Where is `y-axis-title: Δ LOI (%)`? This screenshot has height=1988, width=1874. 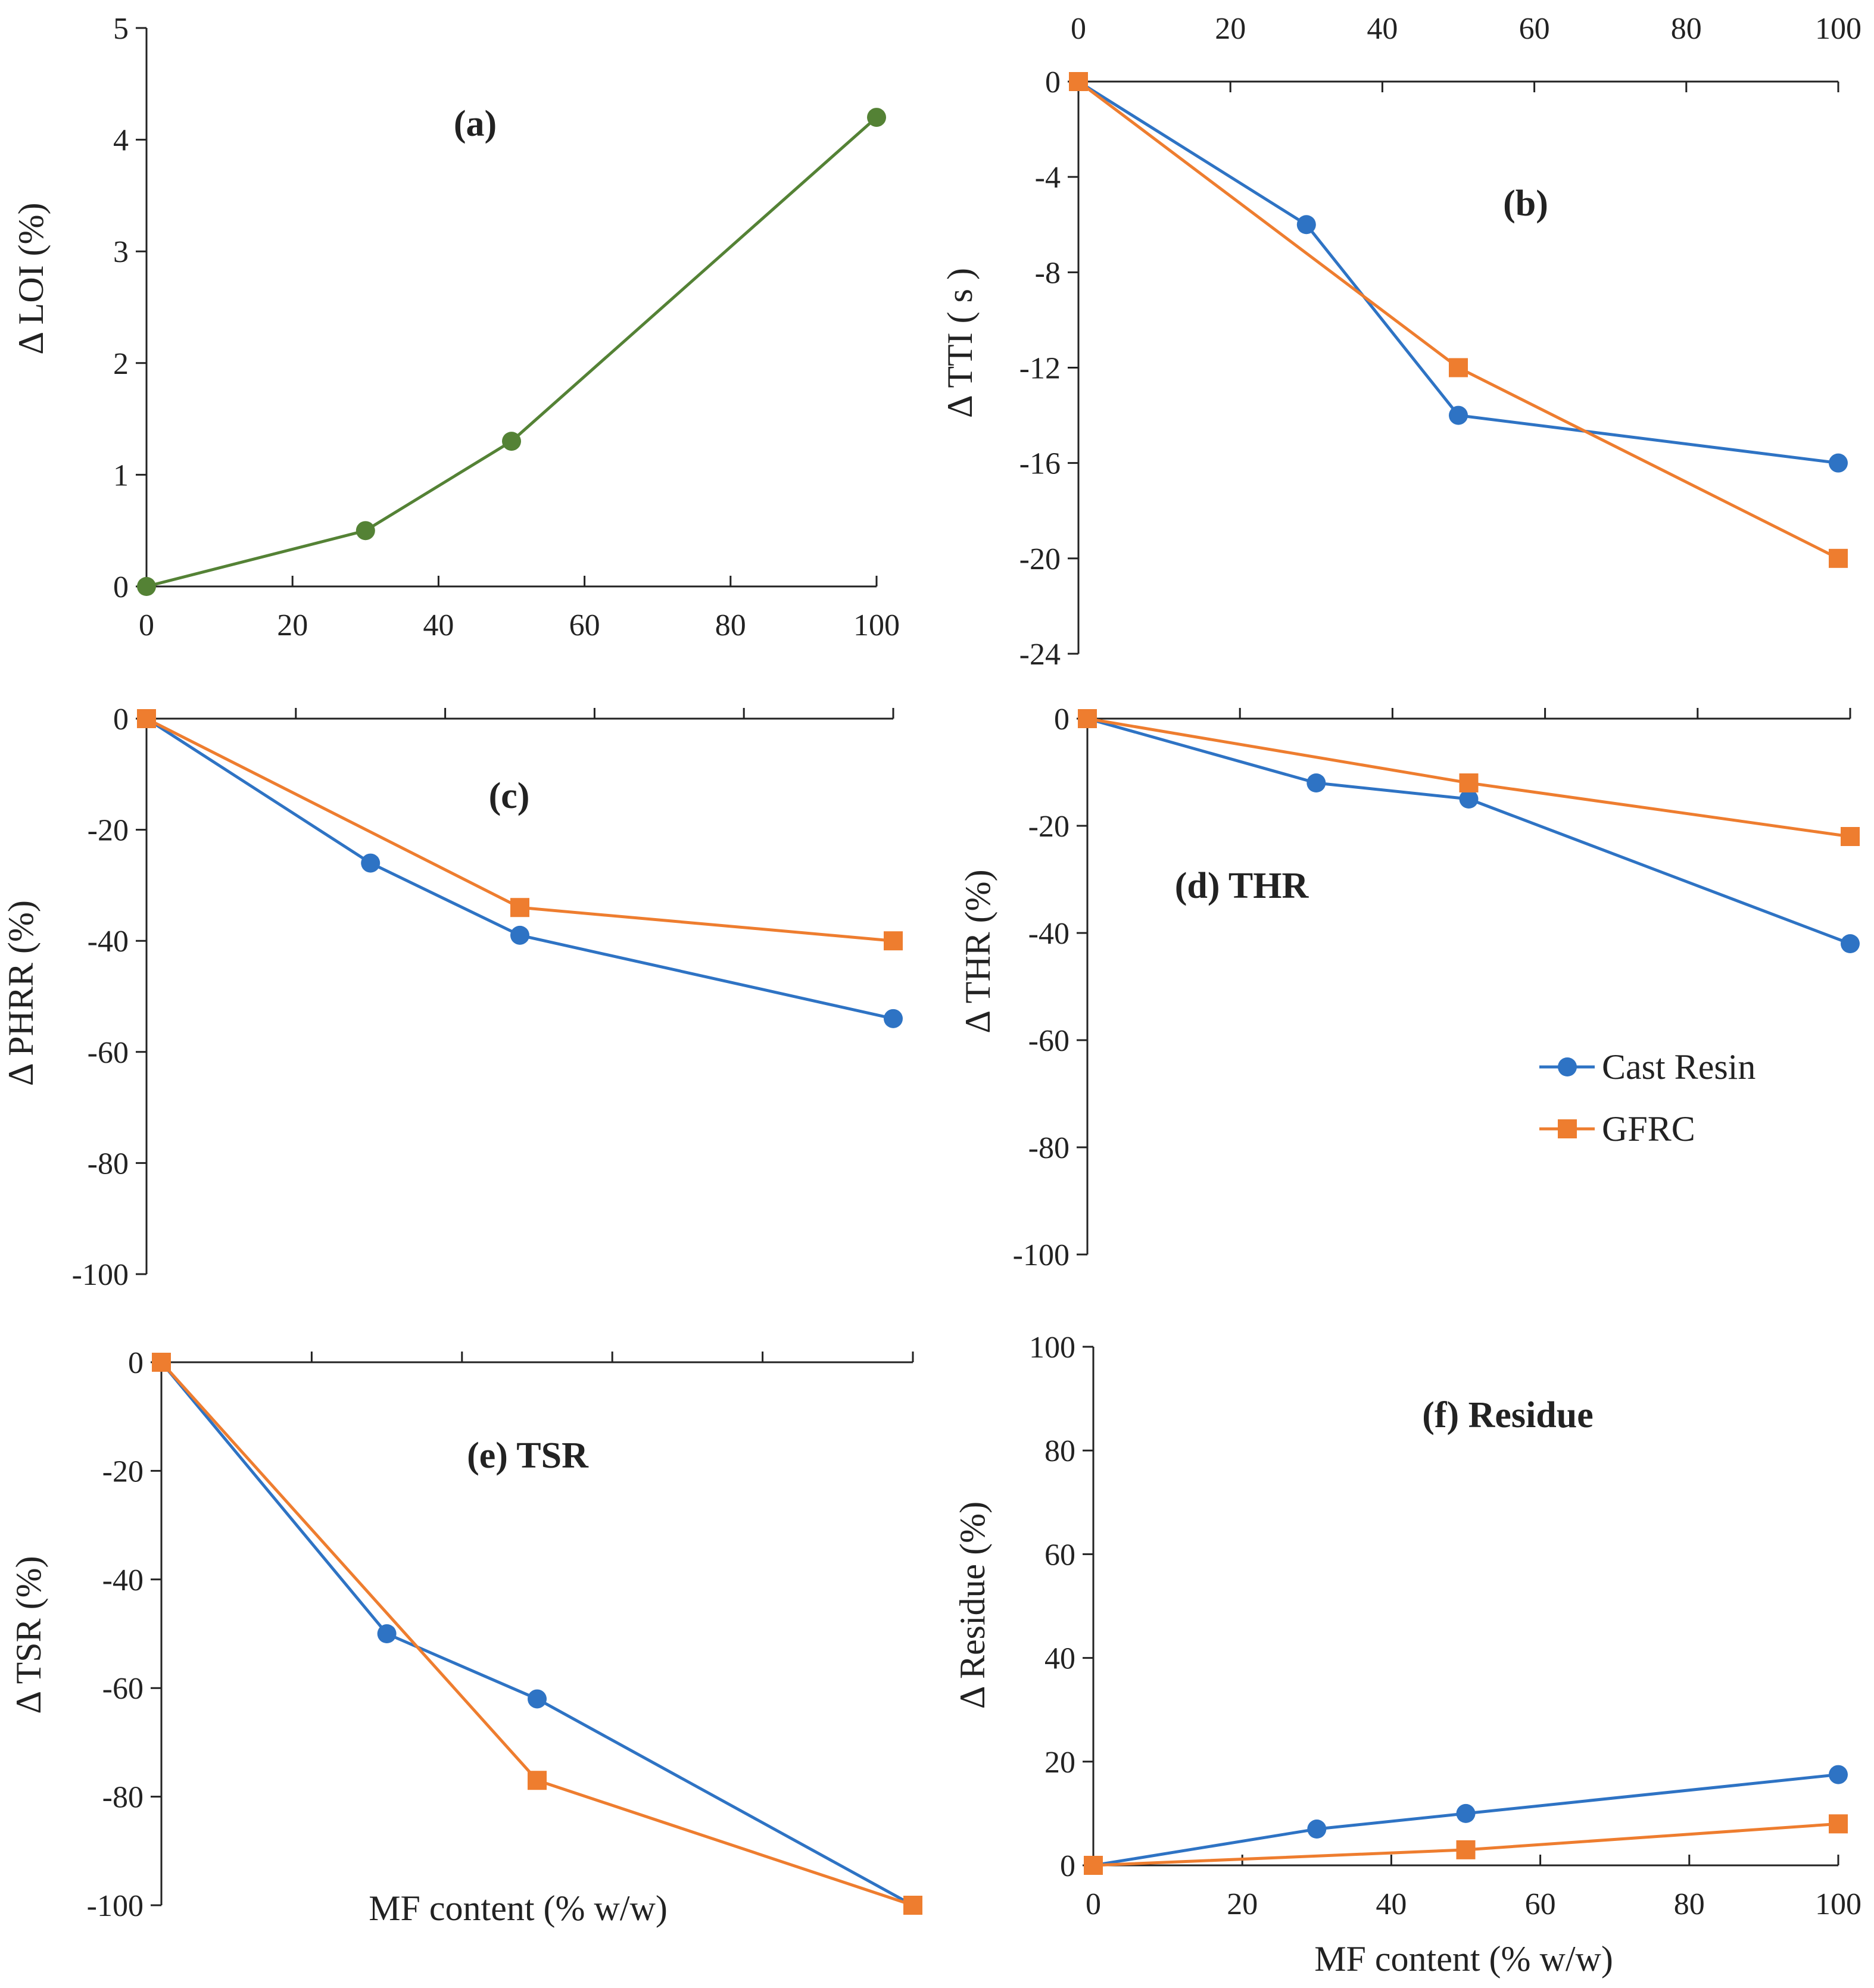
y-axis-title: Δ LOI (%) is located at coordinates (31, 278).